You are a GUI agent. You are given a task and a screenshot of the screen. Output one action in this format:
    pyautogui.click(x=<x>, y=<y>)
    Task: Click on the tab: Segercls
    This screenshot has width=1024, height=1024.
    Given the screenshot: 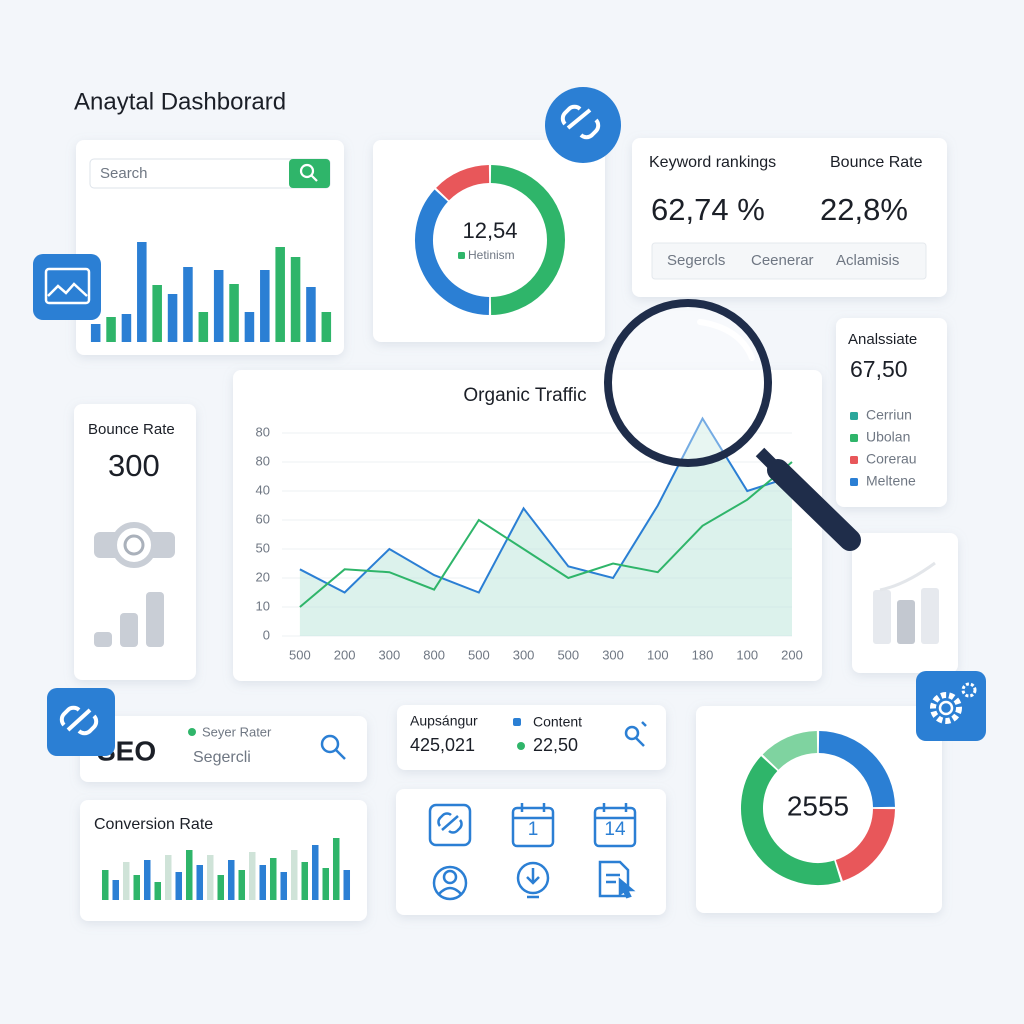 What is the action you would take?
    pyautogui.click(x=696, y=260)
    